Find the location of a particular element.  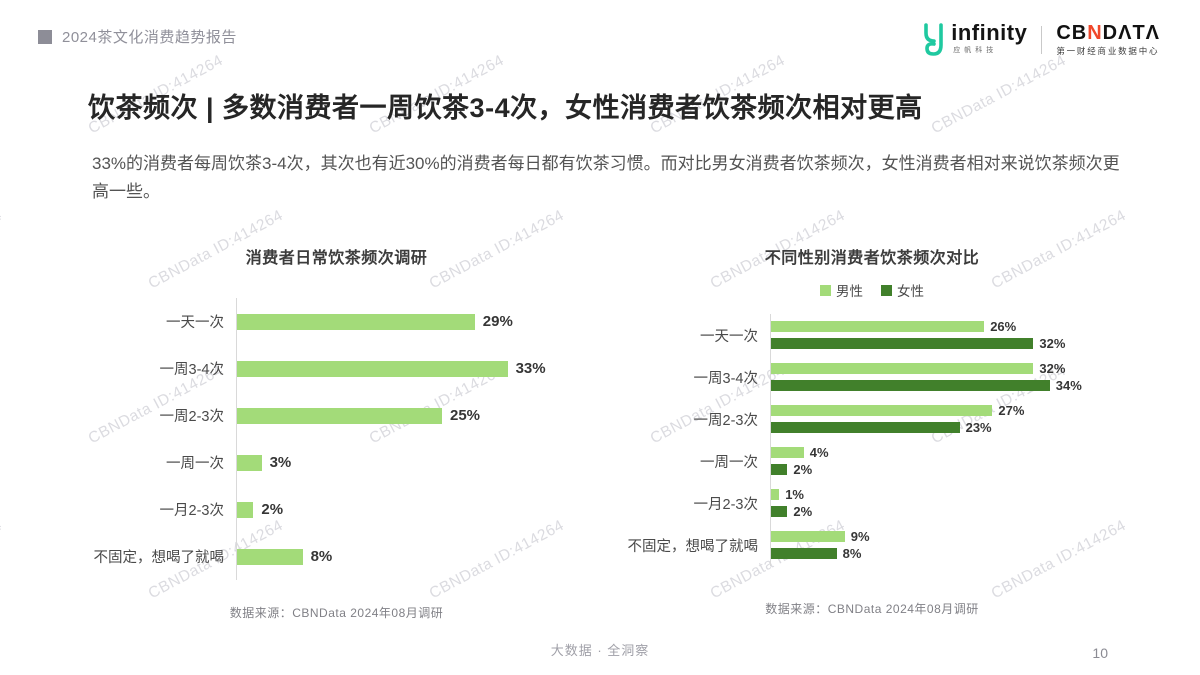

value-label: 32% is located at coordinates (1052, 343).